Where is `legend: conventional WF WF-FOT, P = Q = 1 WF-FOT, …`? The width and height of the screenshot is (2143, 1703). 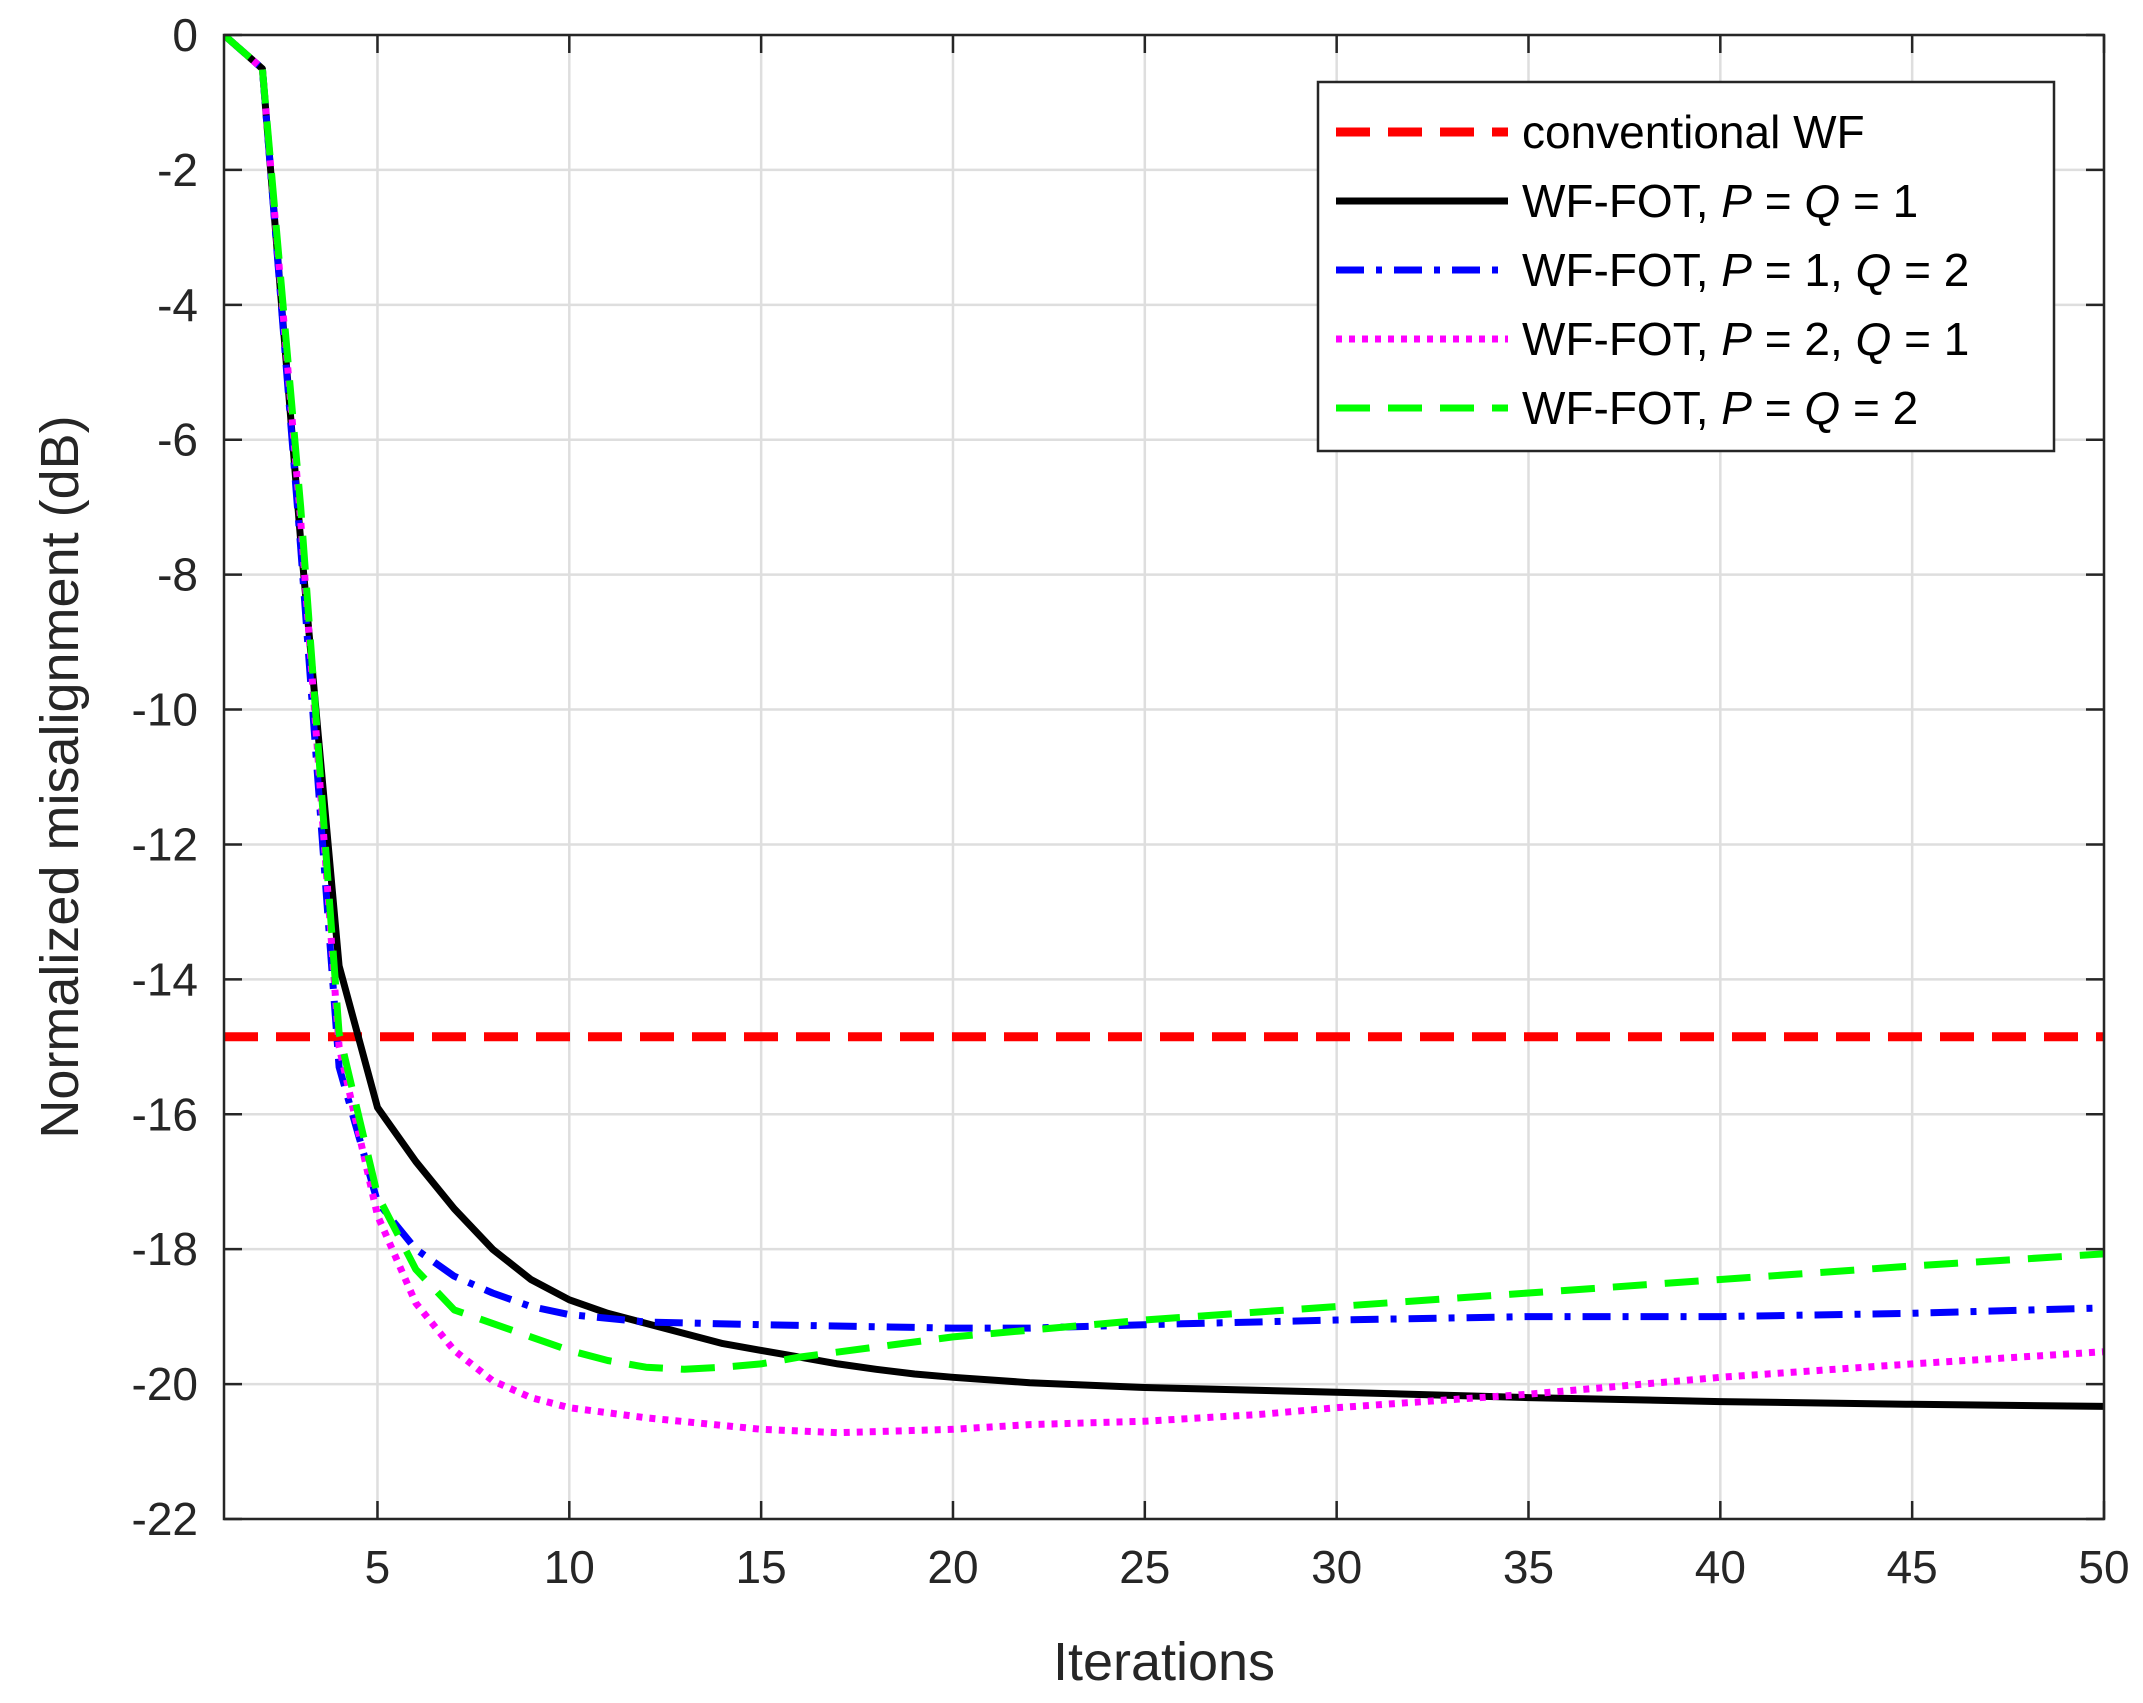 legend: conventional WF WF-FOT, P = Q = 1 WF-FOT, … is located at coordinates (1686, 266).